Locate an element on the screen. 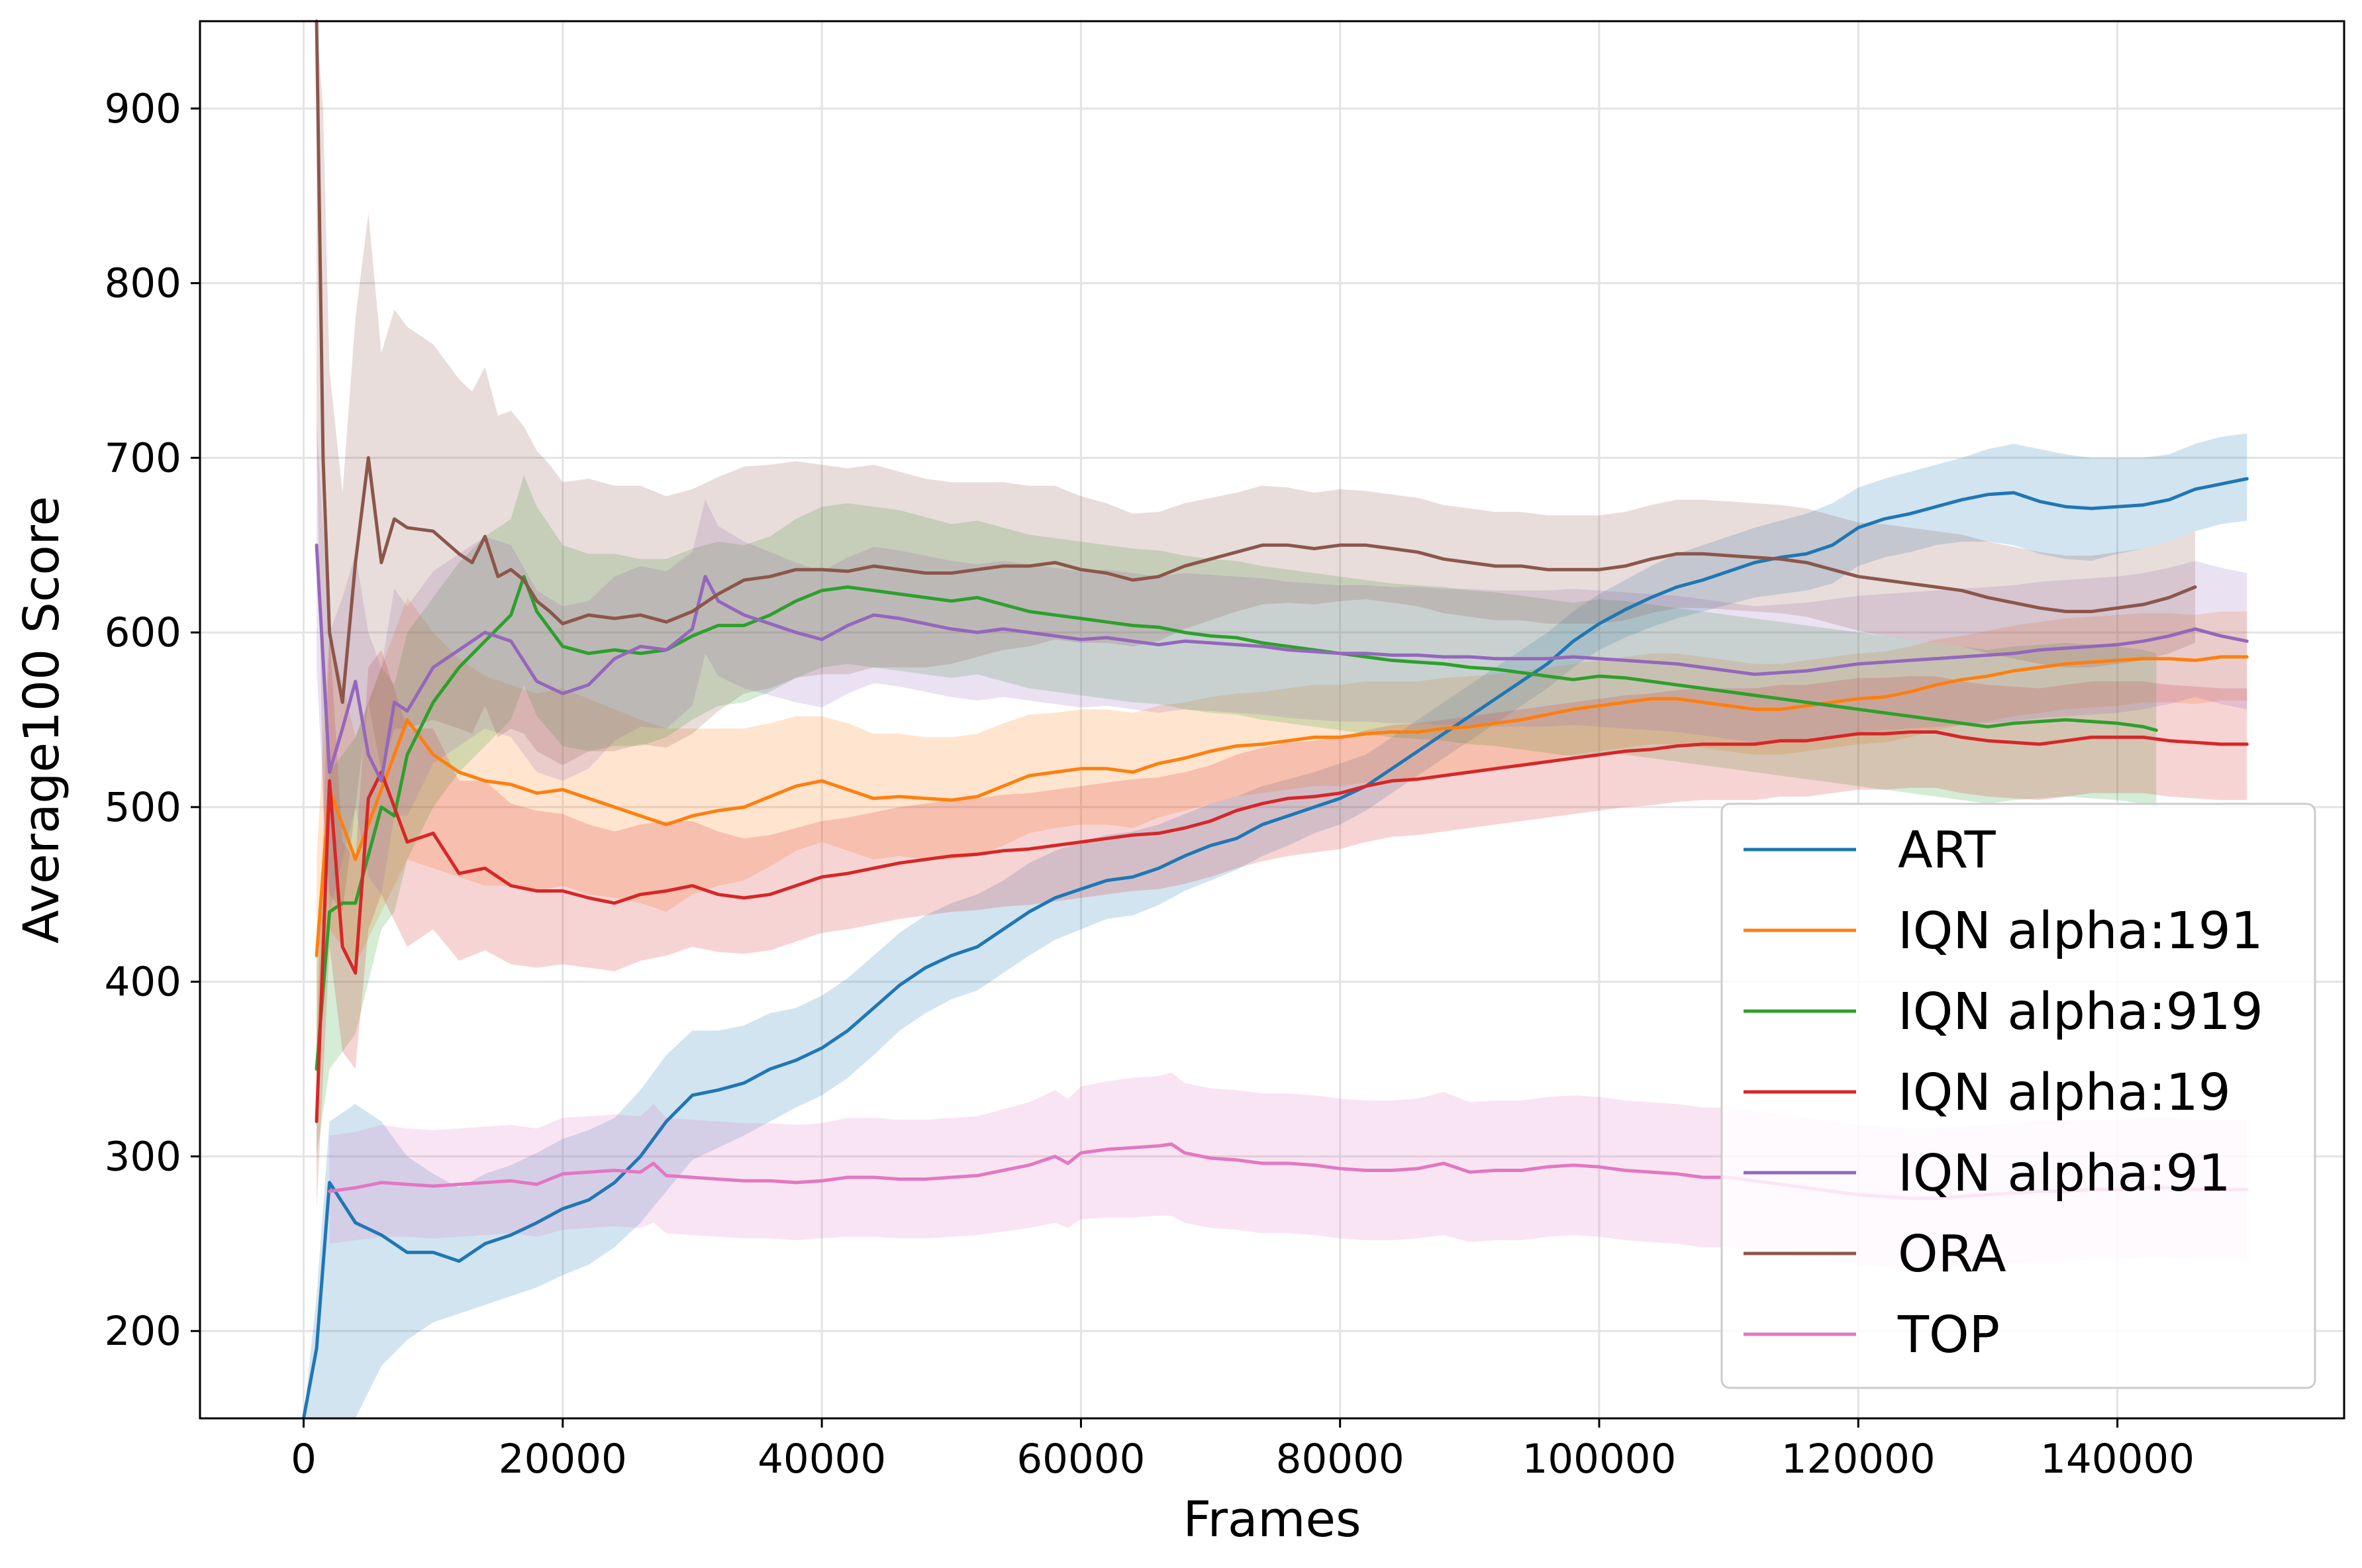  x-tick-label: 140000 is located at coordinates (2117, 1459).